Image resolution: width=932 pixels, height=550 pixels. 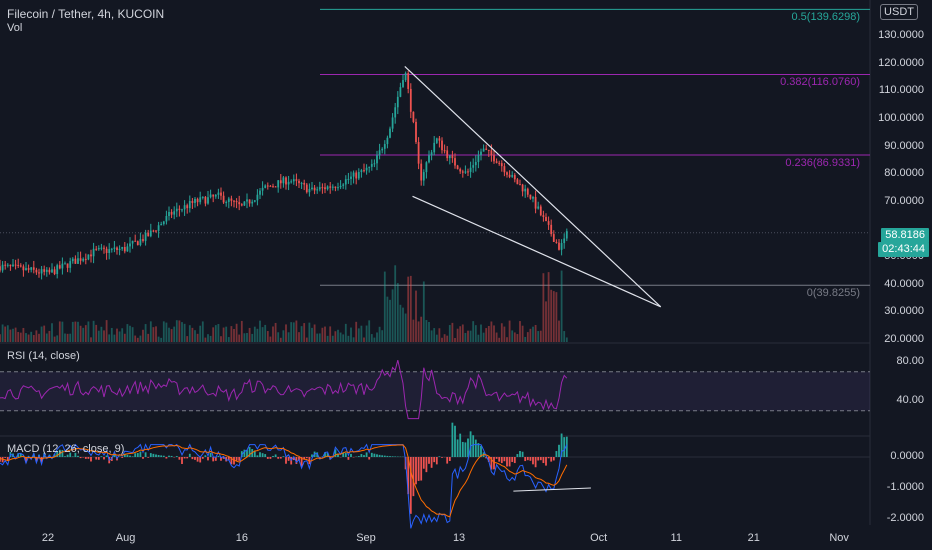 What do you see at coordinates (753, 538) in the screenshot?
I see `time-tick: 21` at bounding box center [753, 538].